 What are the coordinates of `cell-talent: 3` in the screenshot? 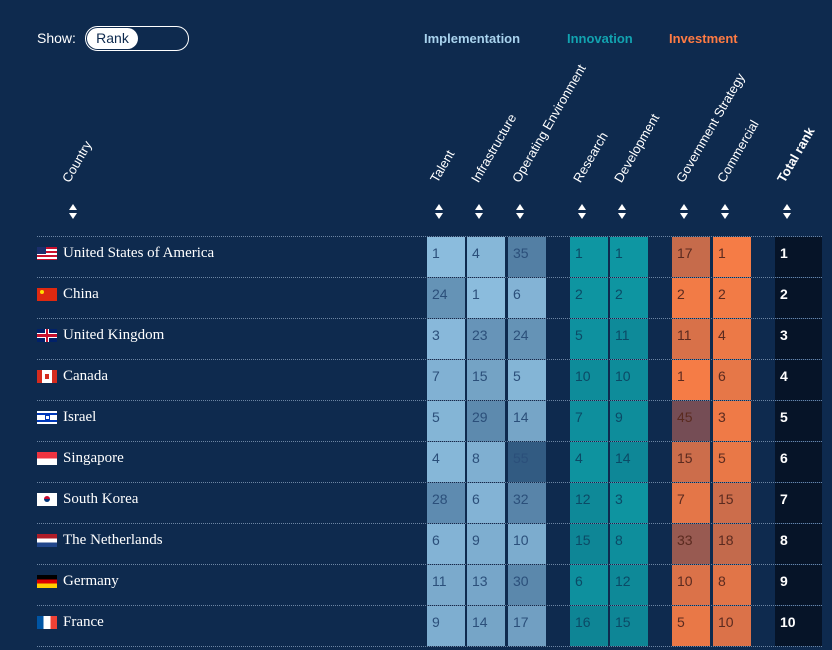 It's located at (446, 339).